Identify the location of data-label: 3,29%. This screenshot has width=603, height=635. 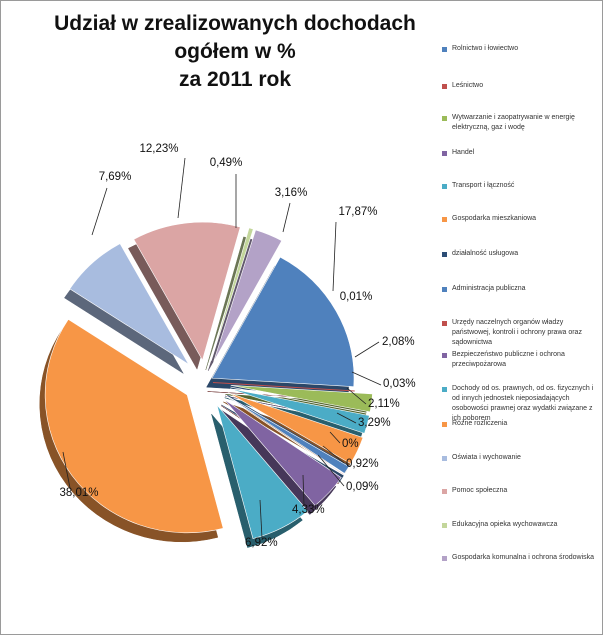
(374, 423).